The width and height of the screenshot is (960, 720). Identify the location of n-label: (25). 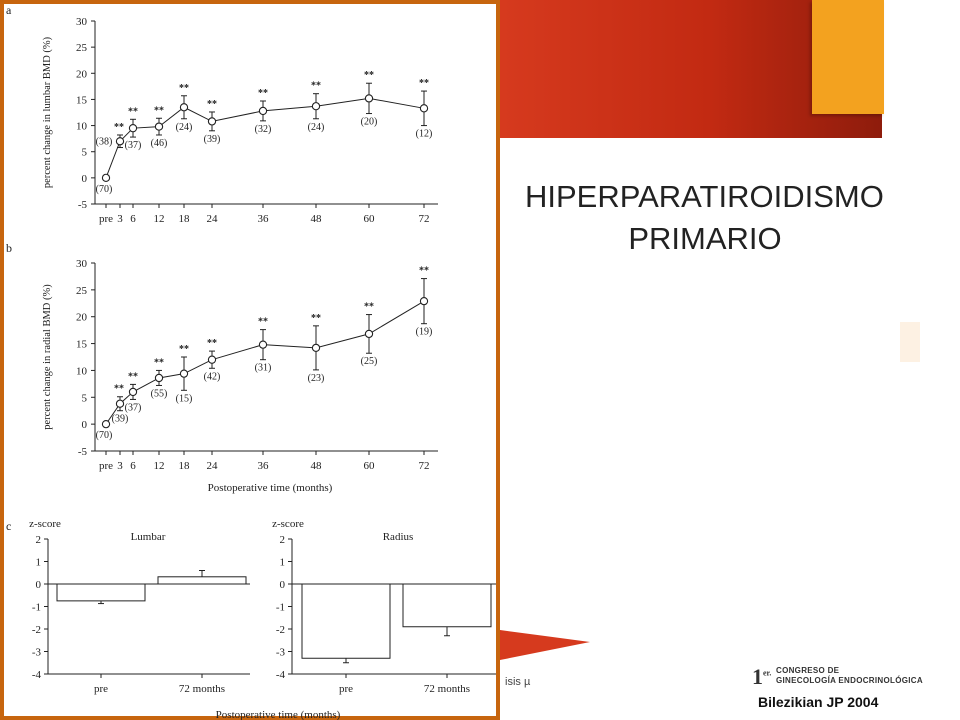
(369, 361).